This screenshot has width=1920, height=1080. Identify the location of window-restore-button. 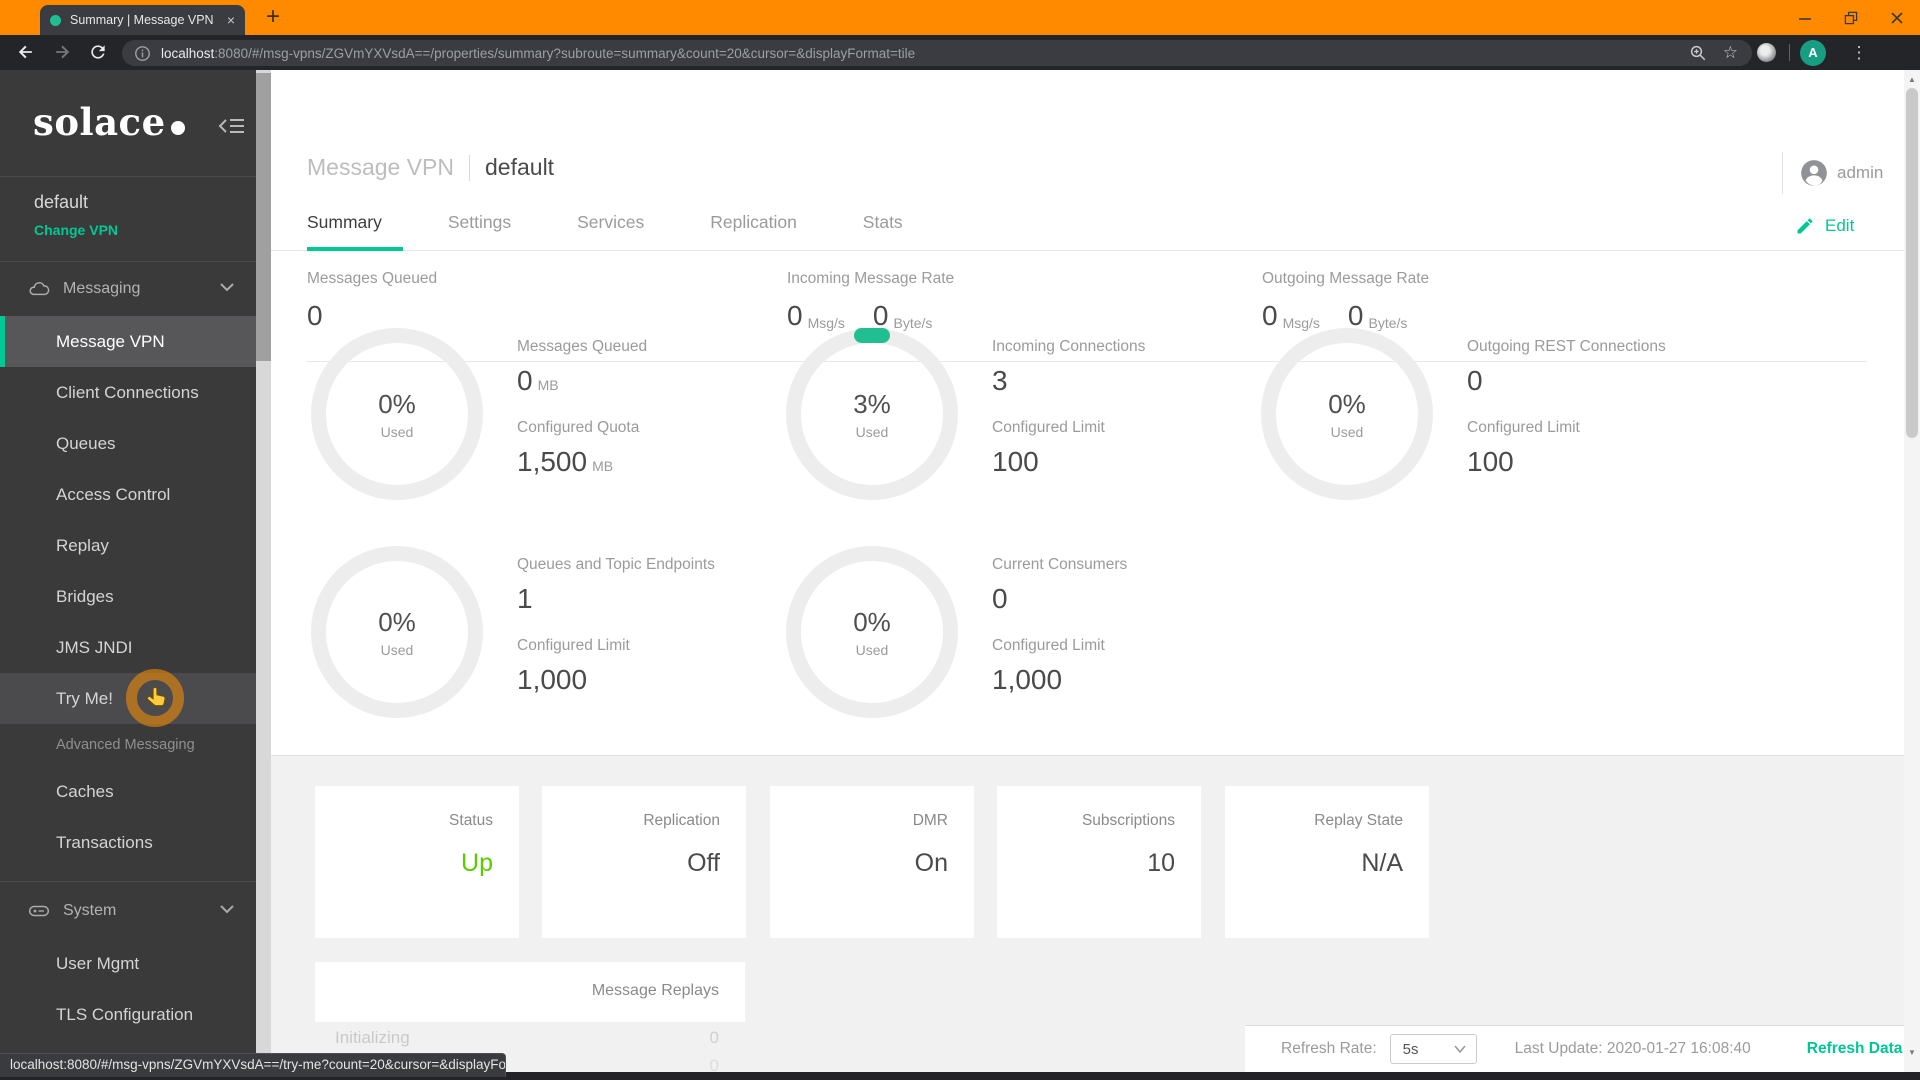
(1851, 17).